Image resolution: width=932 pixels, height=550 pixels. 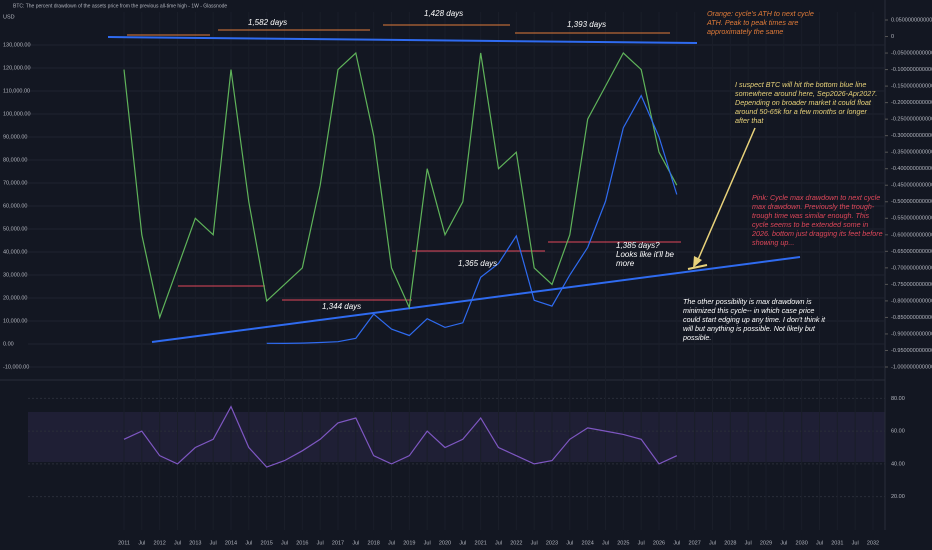 I want to click on y-tick-label: 30,000.00, so click(x=15, y=275).